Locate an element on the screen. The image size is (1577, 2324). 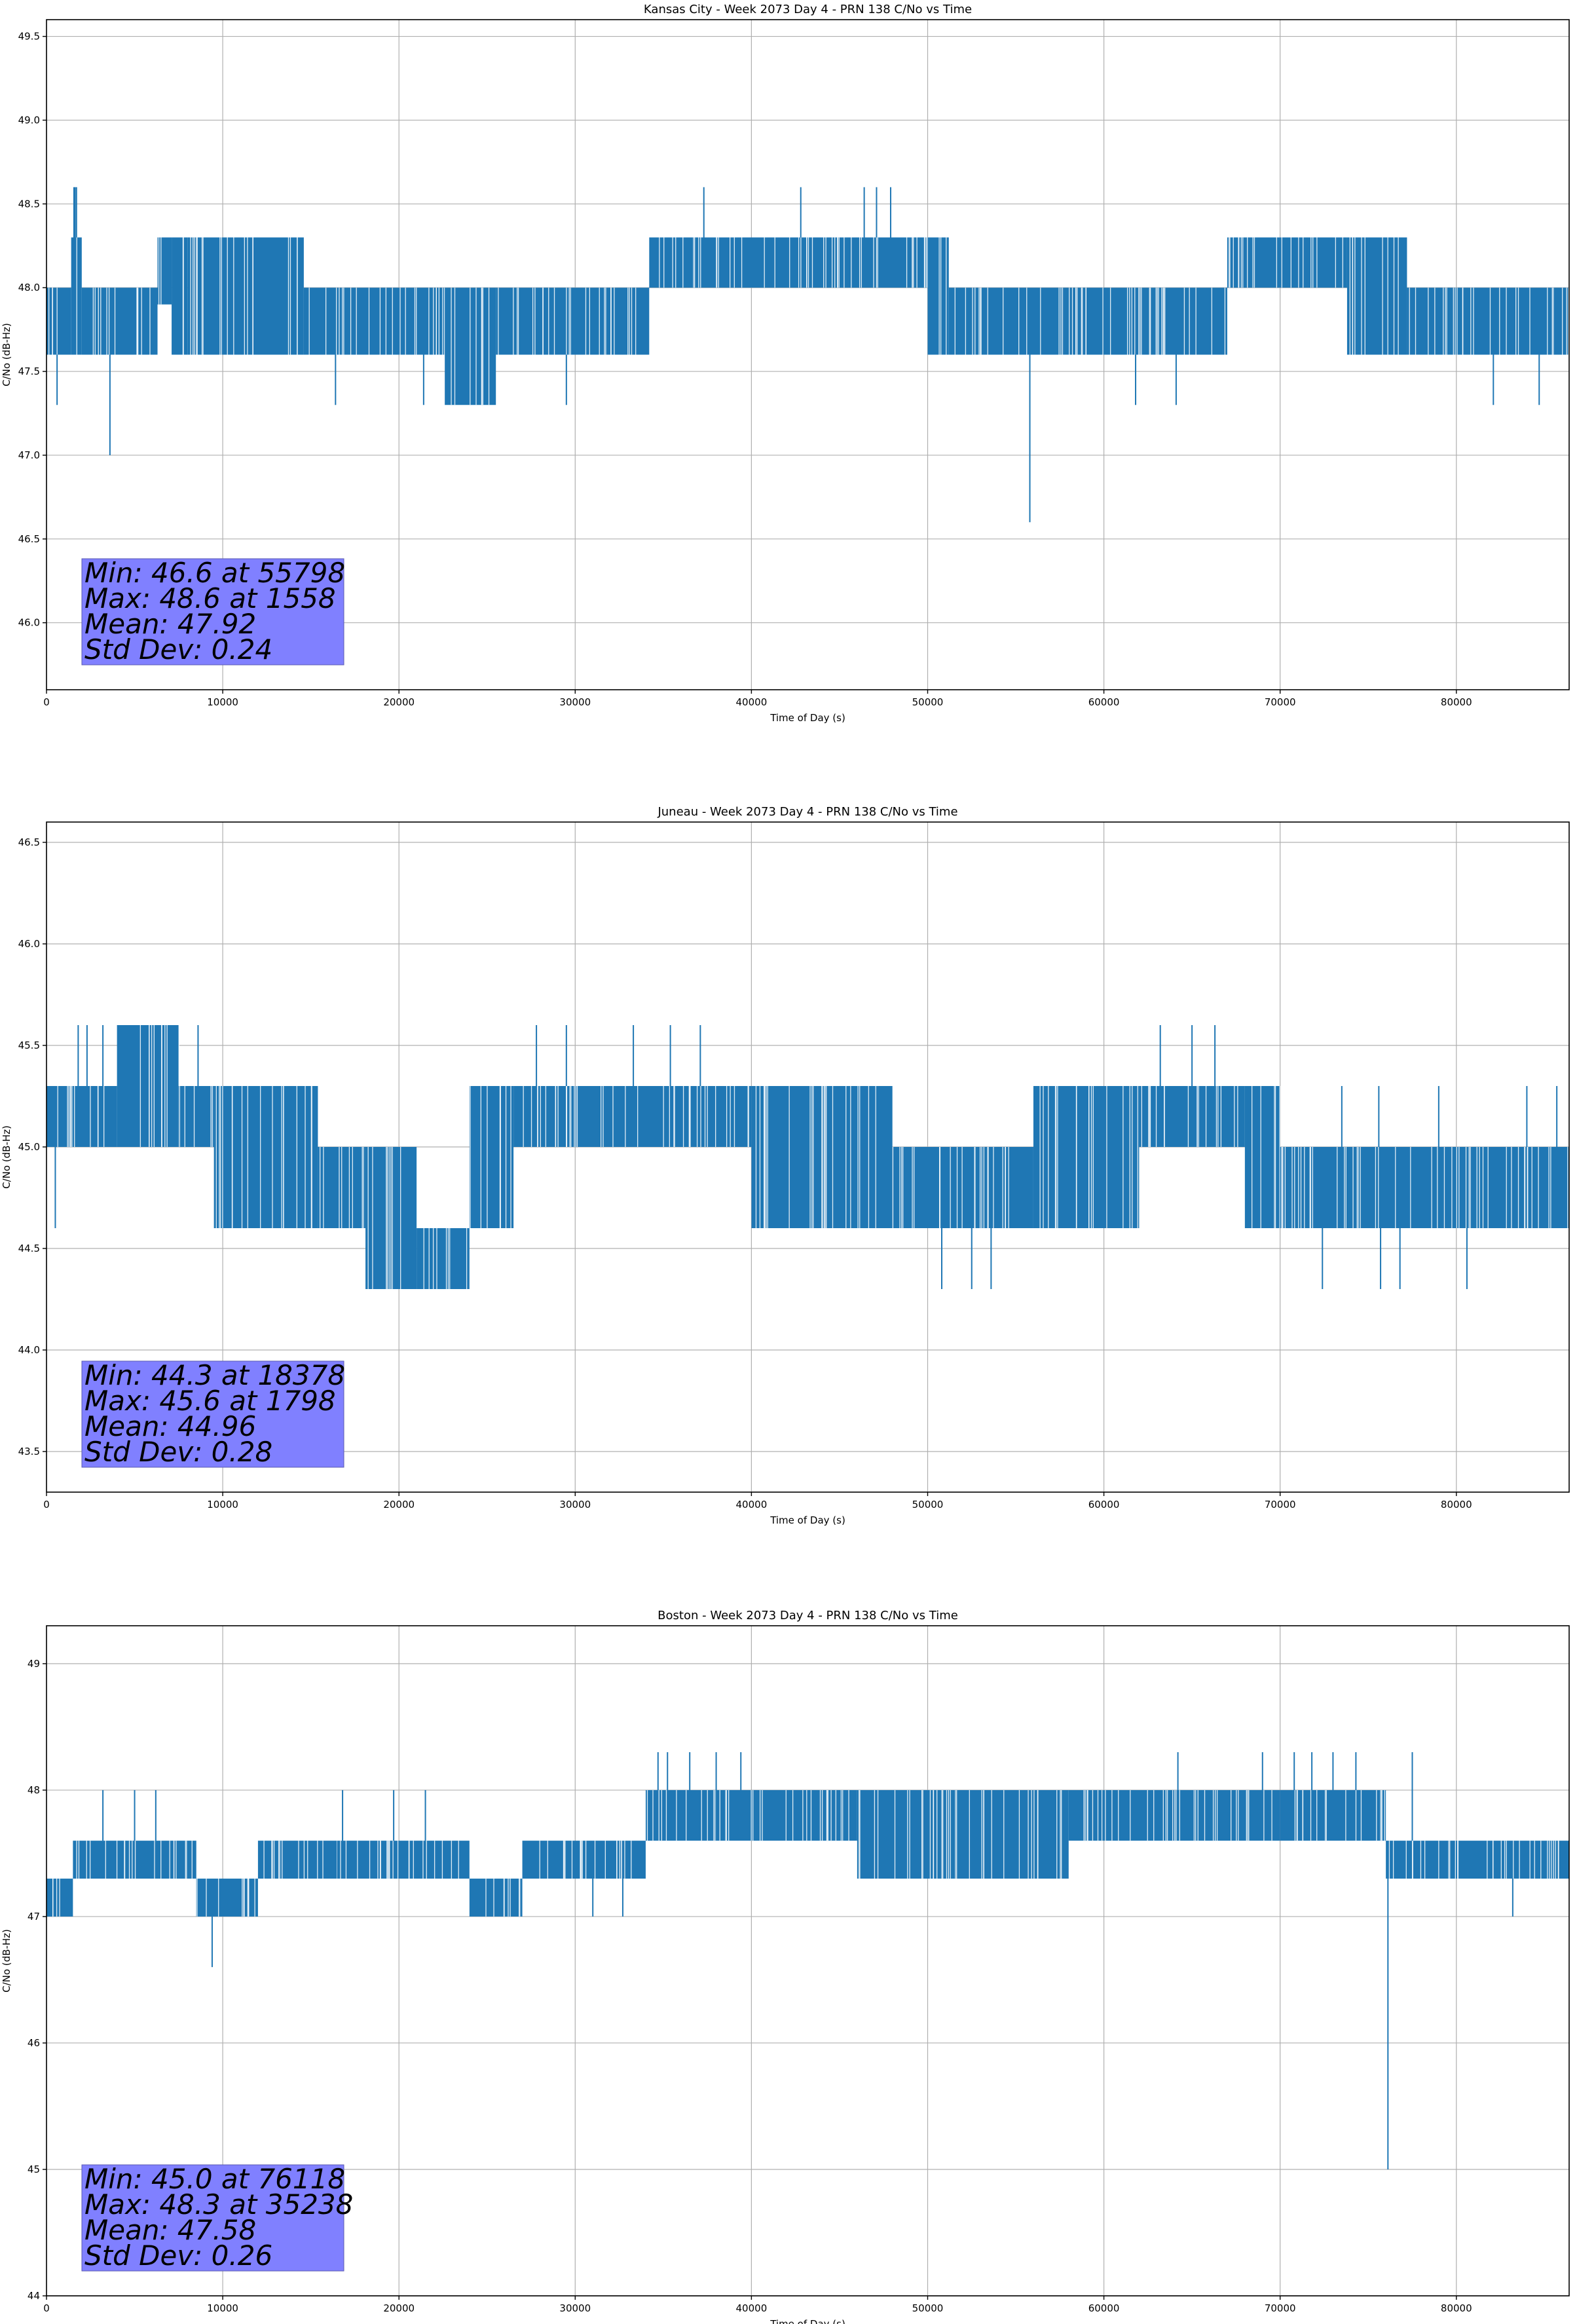
y-tick-label: 43.5 is located at coordinates (29, 1451).